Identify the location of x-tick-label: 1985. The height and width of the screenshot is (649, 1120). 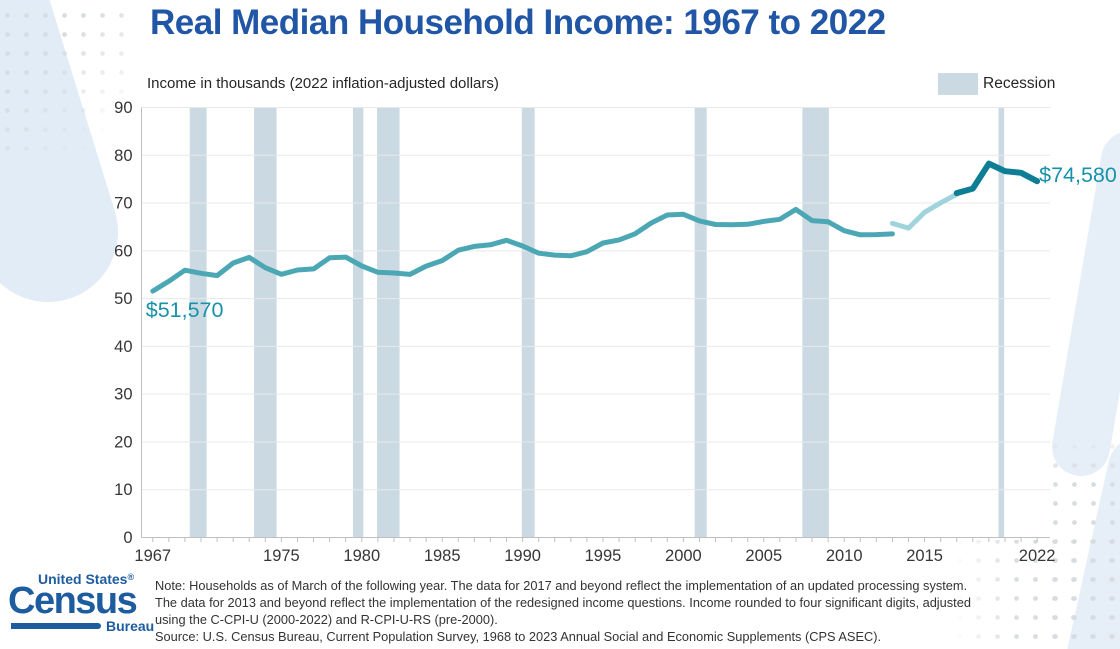
(442, 556).